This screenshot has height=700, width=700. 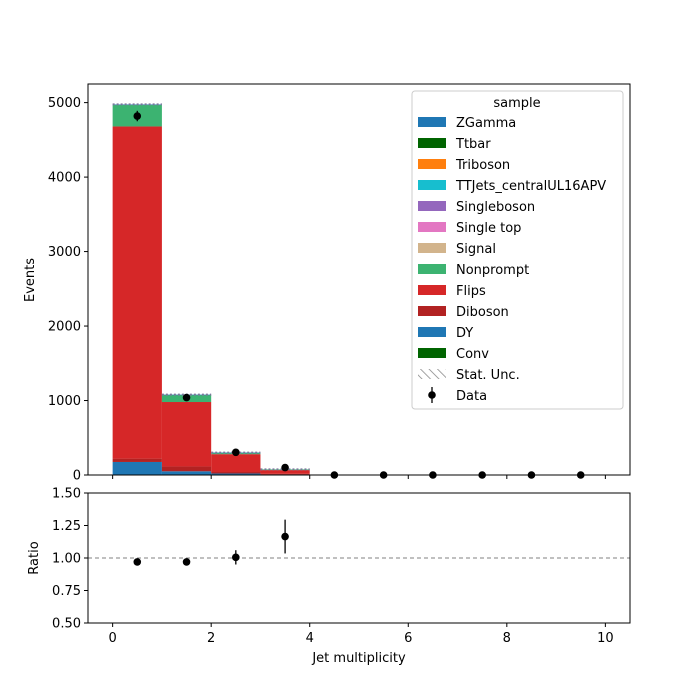 I want to click on legend-label-single-top: Single top, so click(x=488, y=228).